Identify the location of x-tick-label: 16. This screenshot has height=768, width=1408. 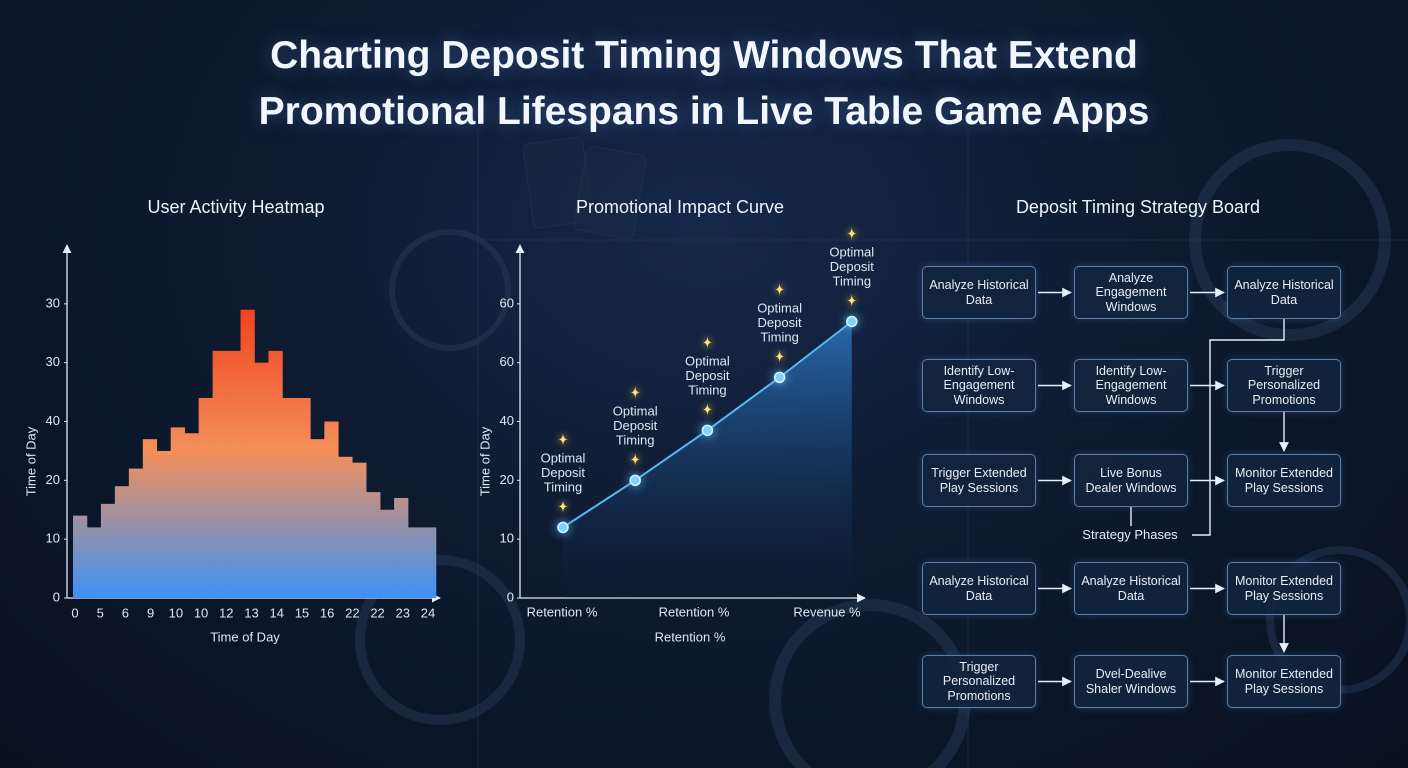
(327, 612).